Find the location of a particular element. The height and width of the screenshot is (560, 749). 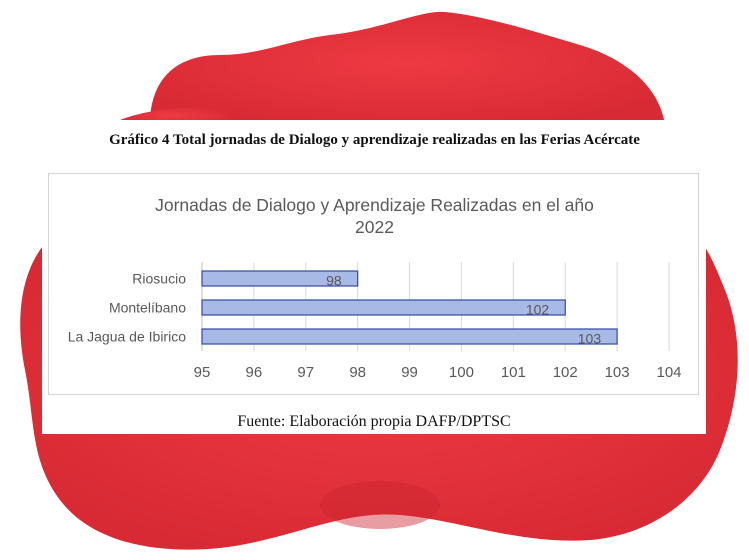

x-tick-label: 95 is located at coordinates (202, 372).